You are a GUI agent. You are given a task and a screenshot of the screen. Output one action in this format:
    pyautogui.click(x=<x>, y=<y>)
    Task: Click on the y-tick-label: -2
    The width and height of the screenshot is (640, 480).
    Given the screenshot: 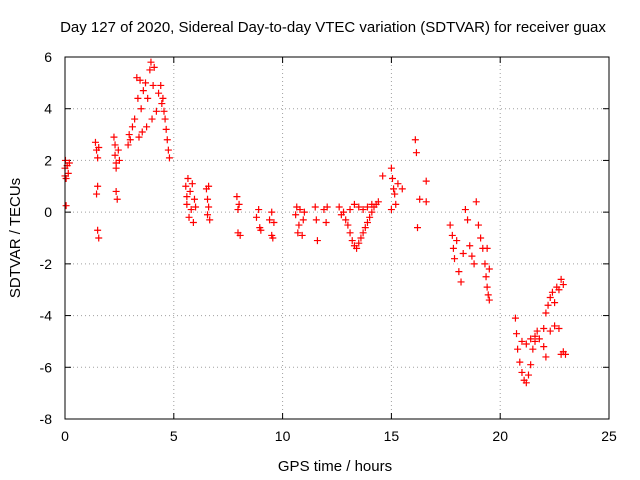 What is the action you would take?
    pyautogui.click(x=46, y=264)
    